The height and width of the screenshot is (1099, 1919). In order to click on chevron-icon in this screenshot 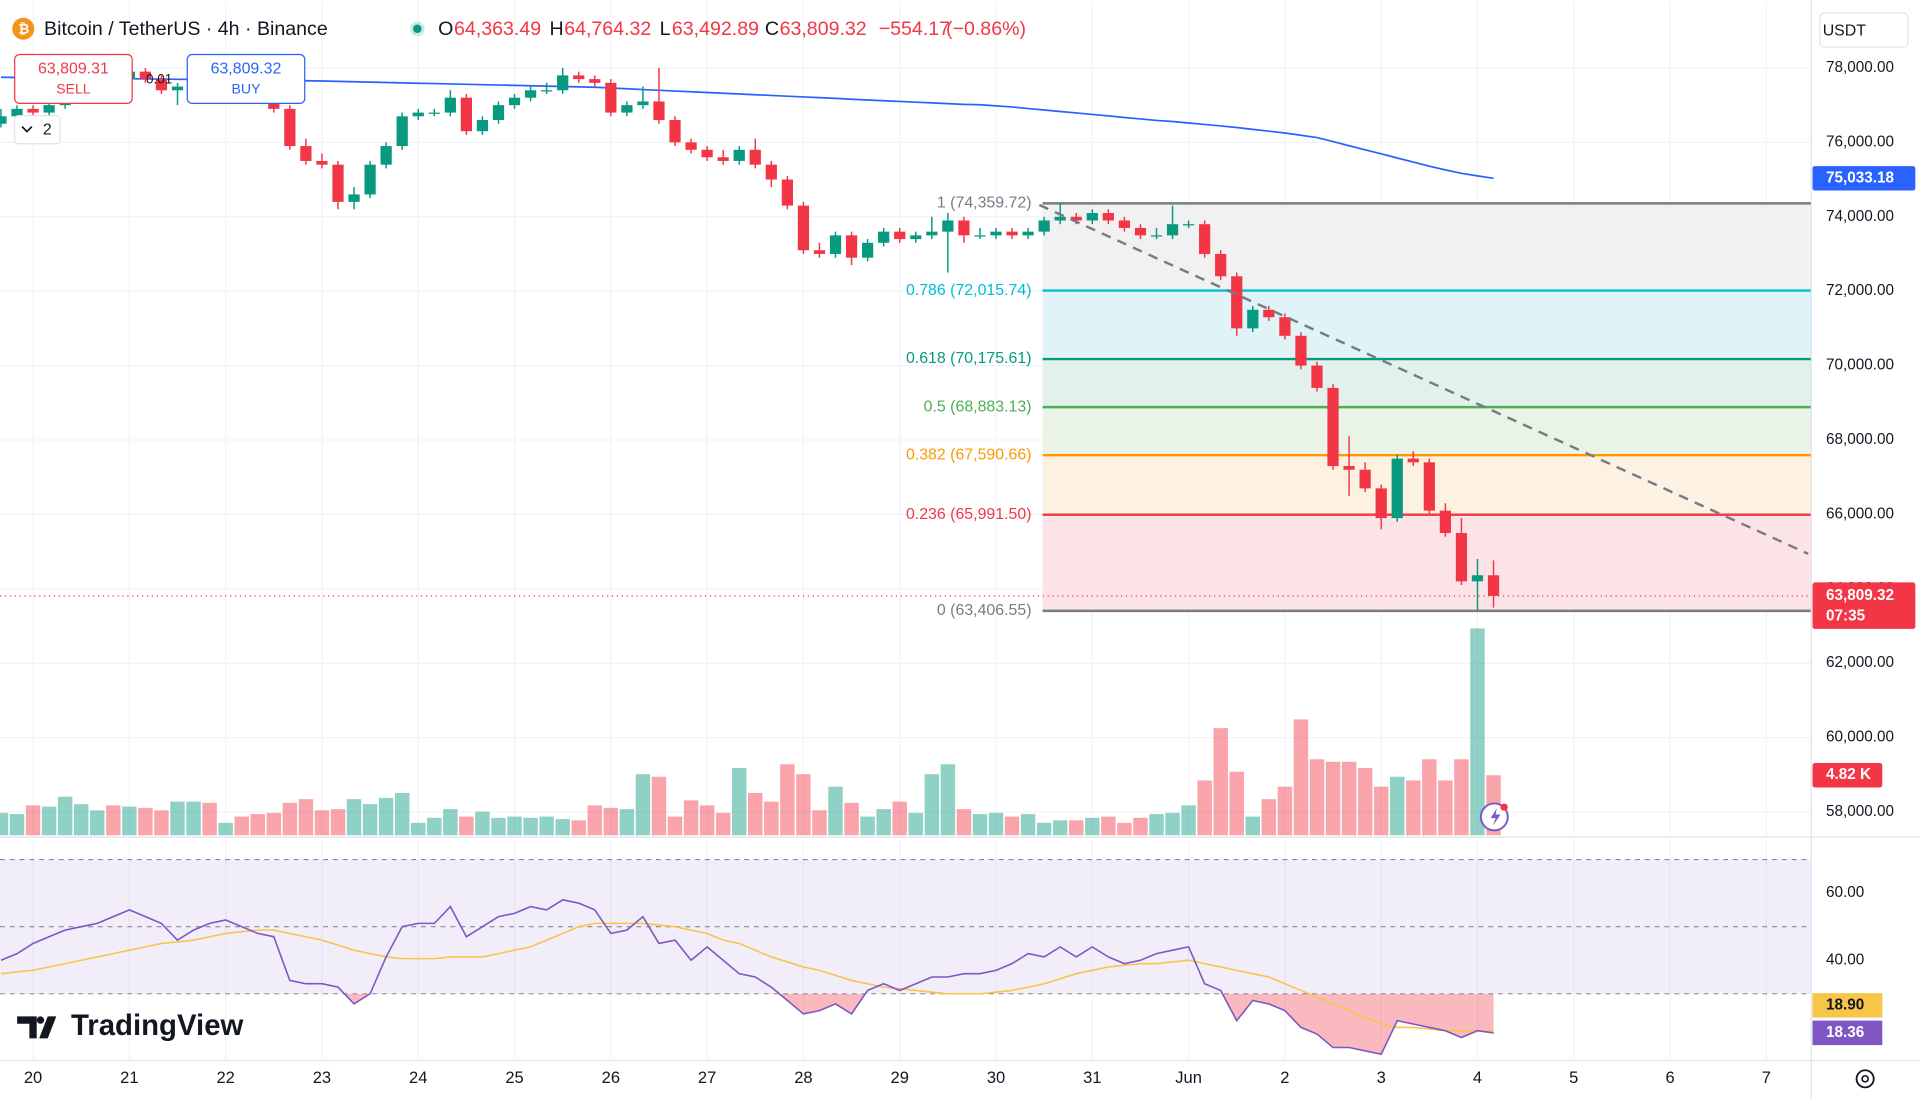, I will do `click(27, 129)`.